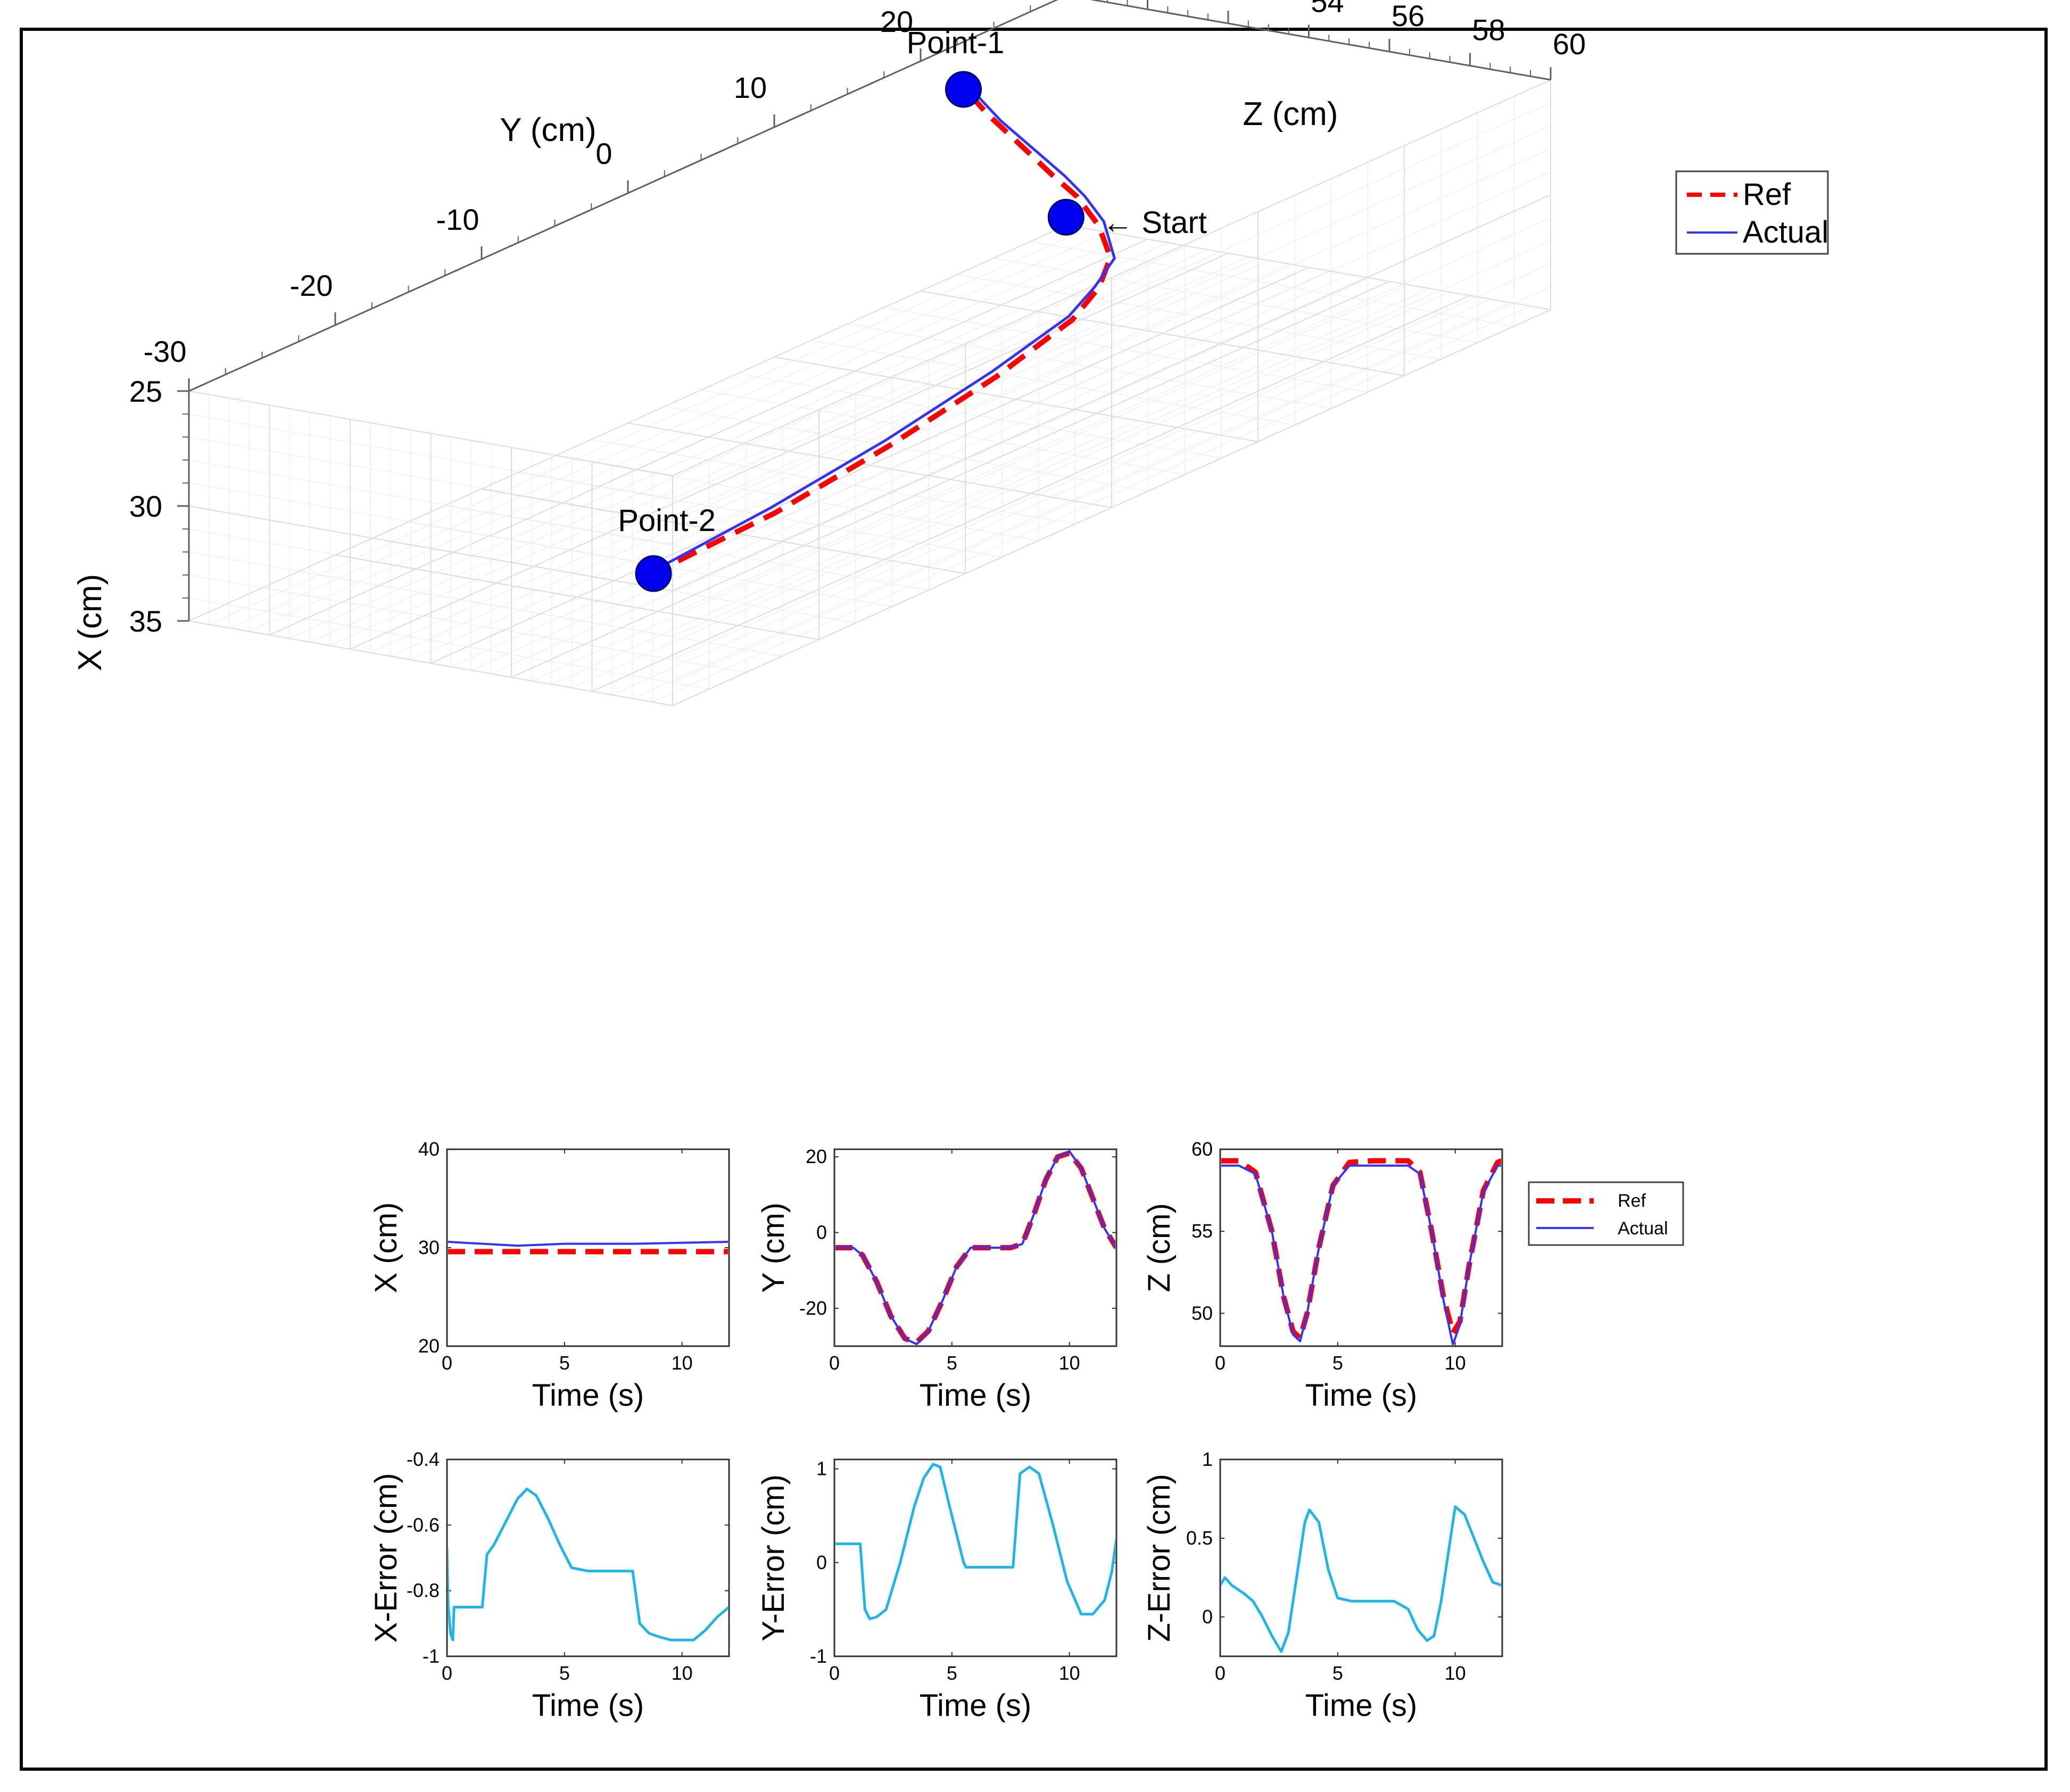 Image resolution: width=2070 pixels, height=1792 pixels. What do you see at coordinates (424, 1525) in the screenshot?
I see `y-tick-label: -0.6` at bounding box center [424, 1525].